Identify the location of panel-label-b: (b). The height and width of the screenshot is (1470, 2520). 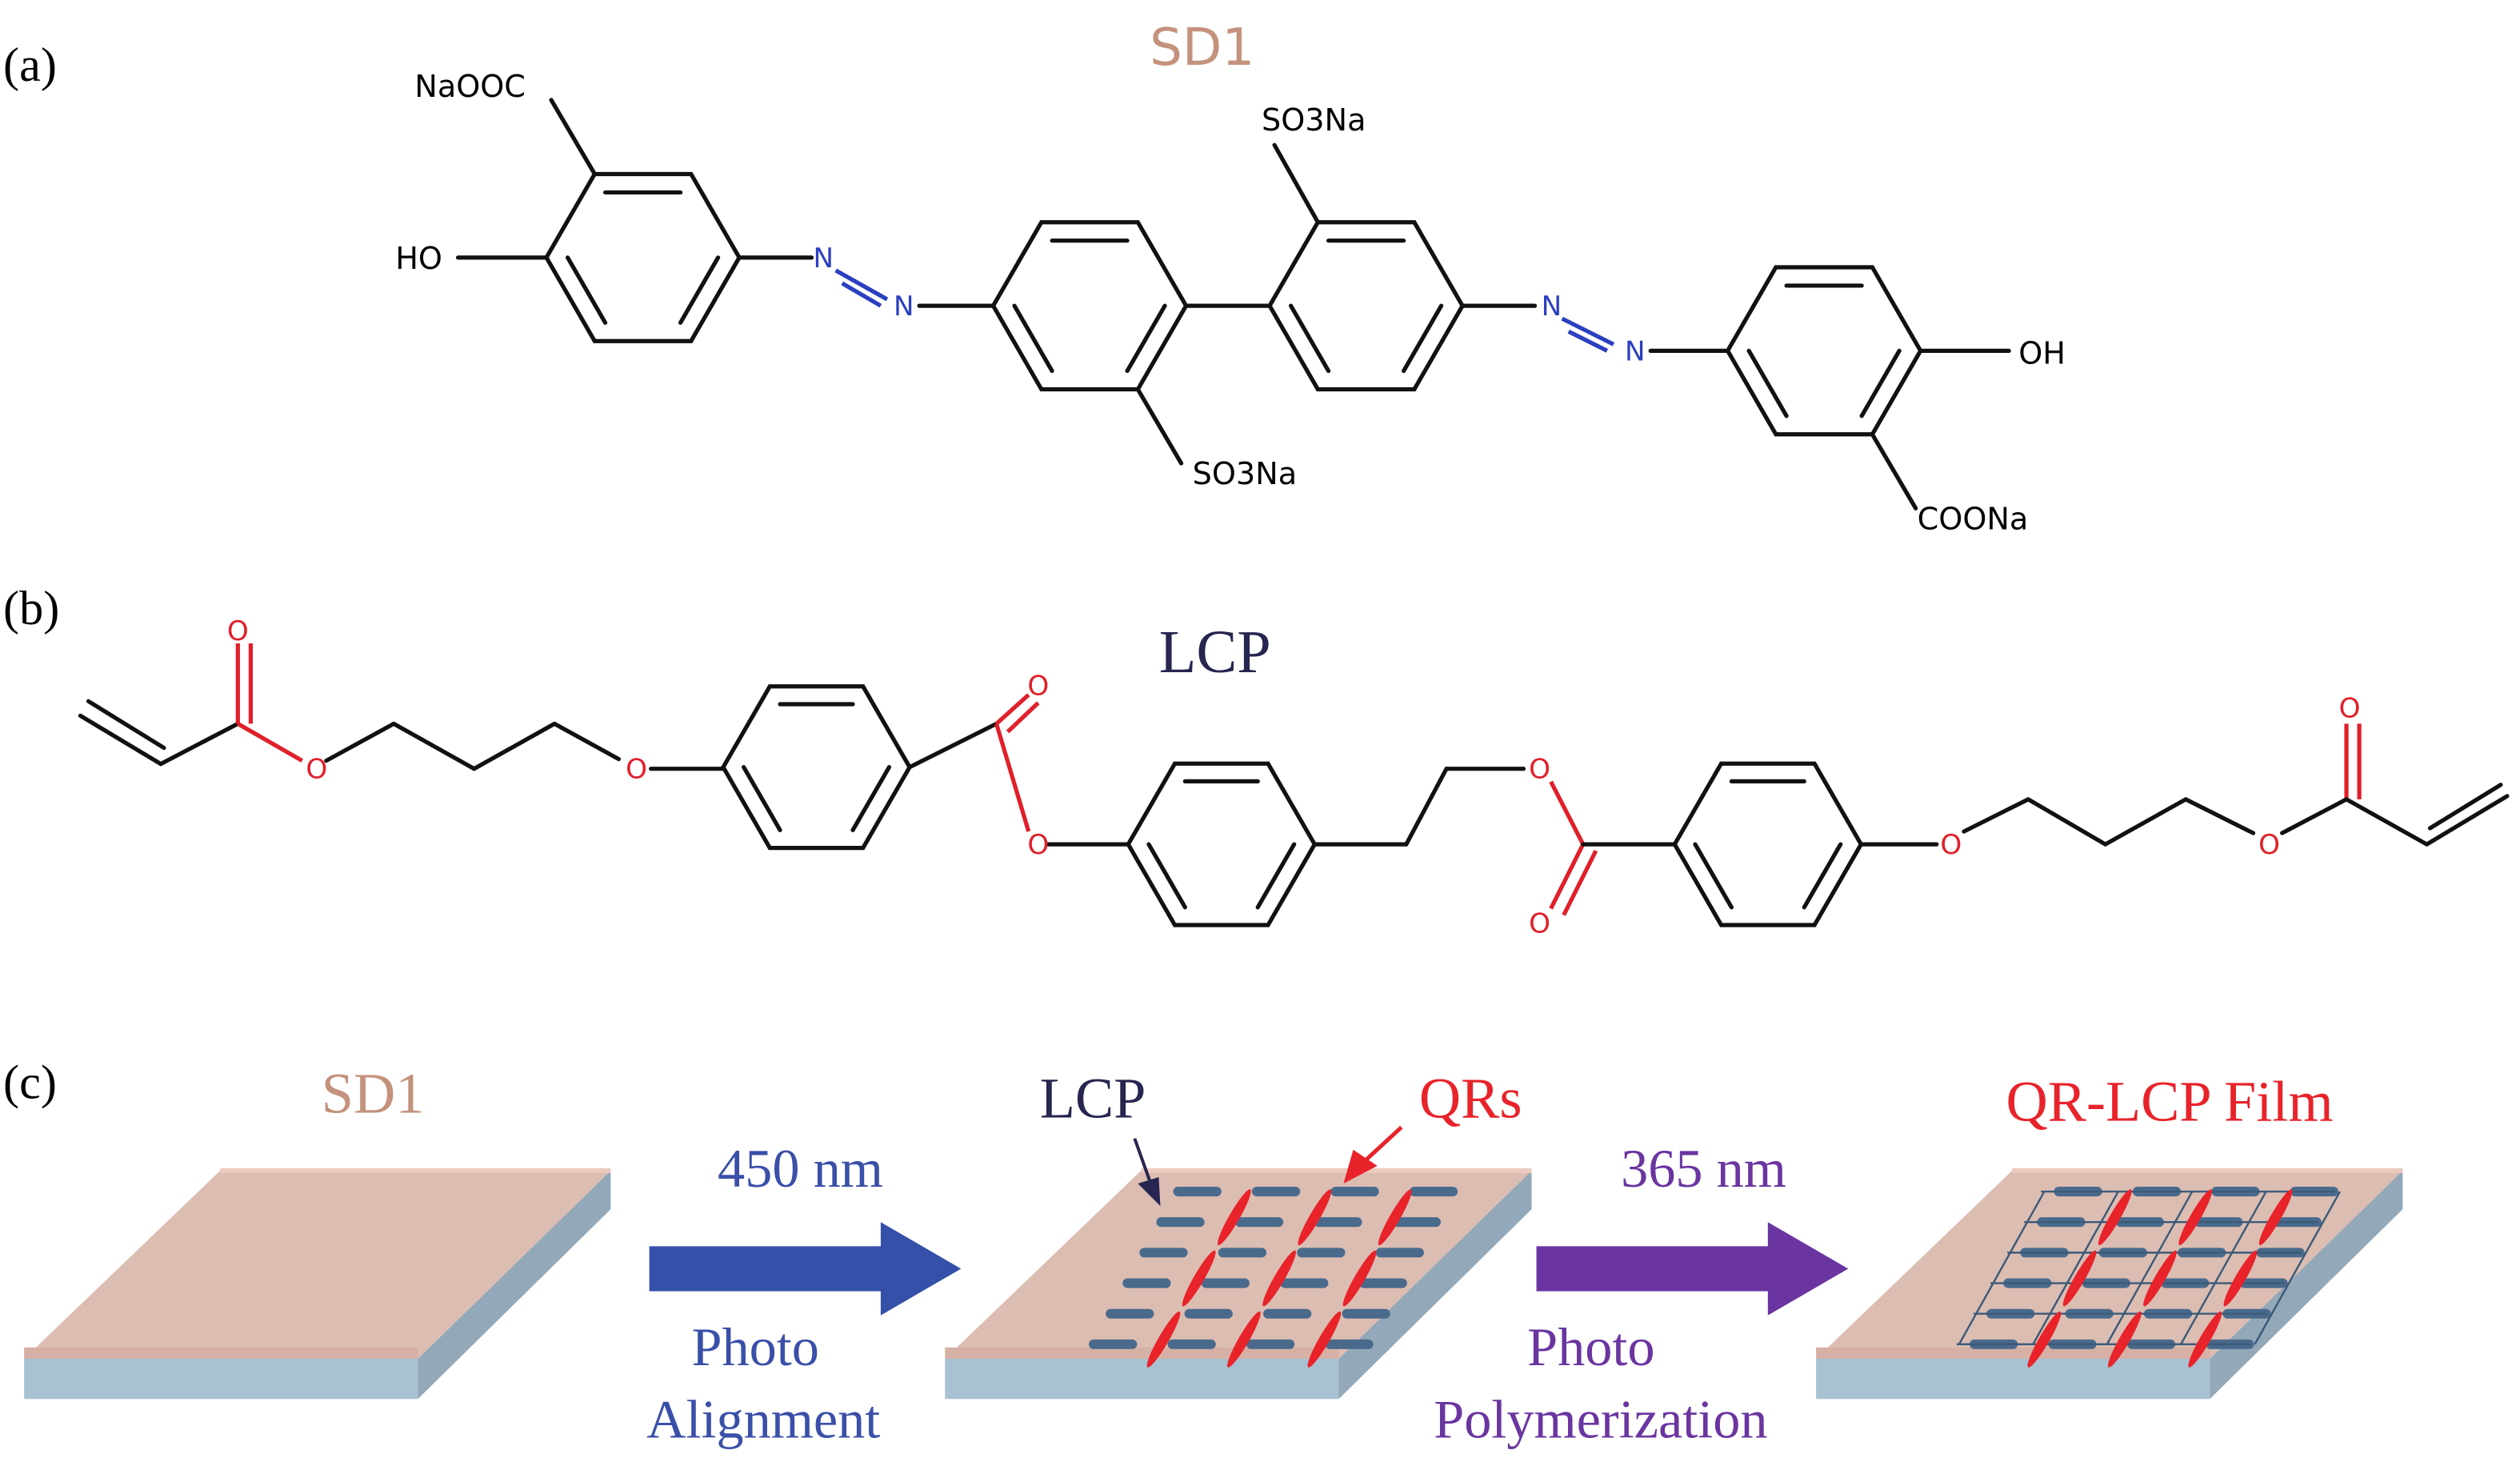
(31, 608).